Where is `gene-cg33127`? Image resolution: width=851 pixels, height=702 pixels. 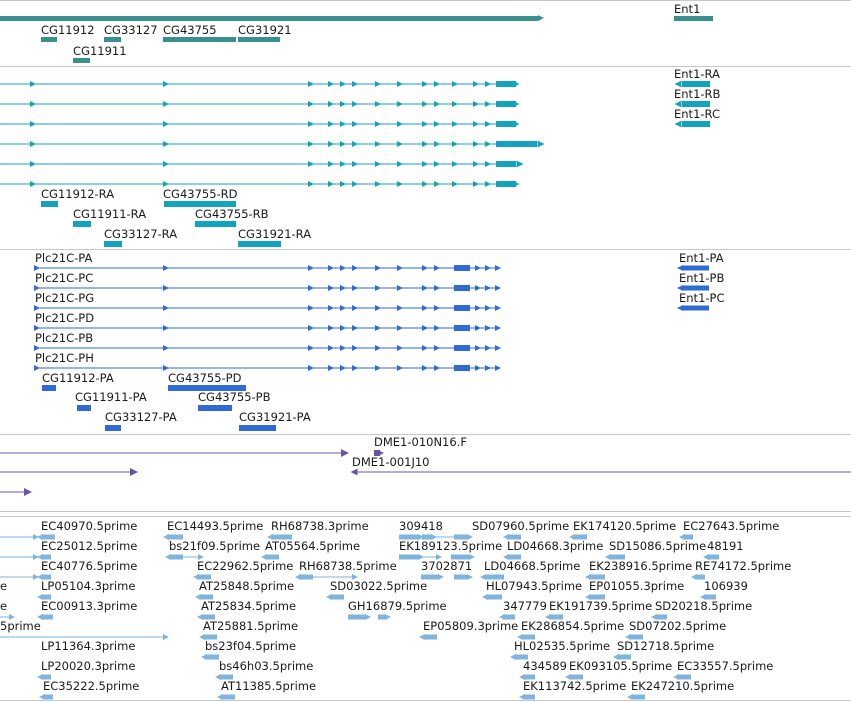 gene-cg33127 is located at coordinates (112, 39).